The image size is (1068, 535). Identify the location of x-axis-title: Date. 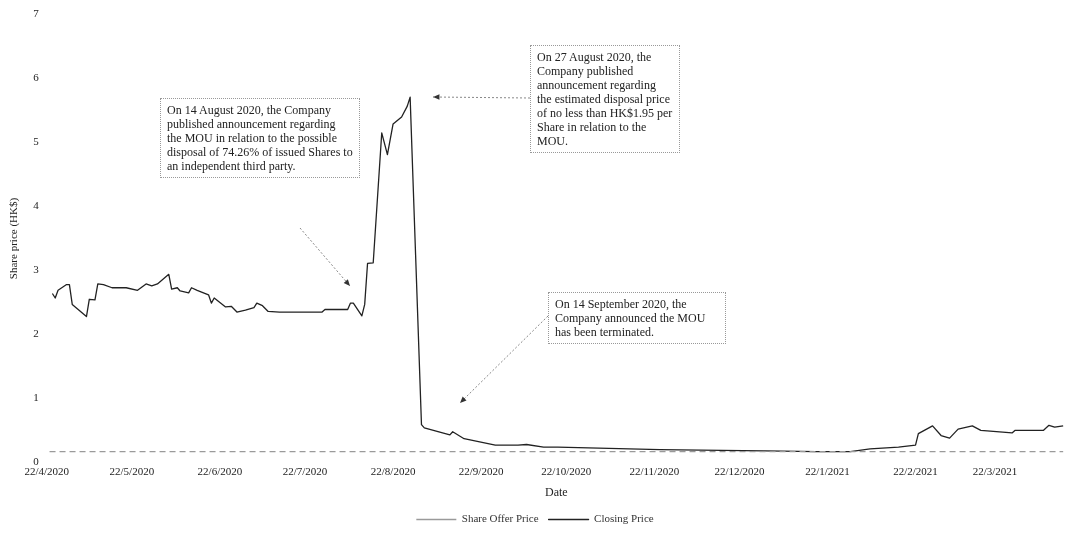
(556, 491).